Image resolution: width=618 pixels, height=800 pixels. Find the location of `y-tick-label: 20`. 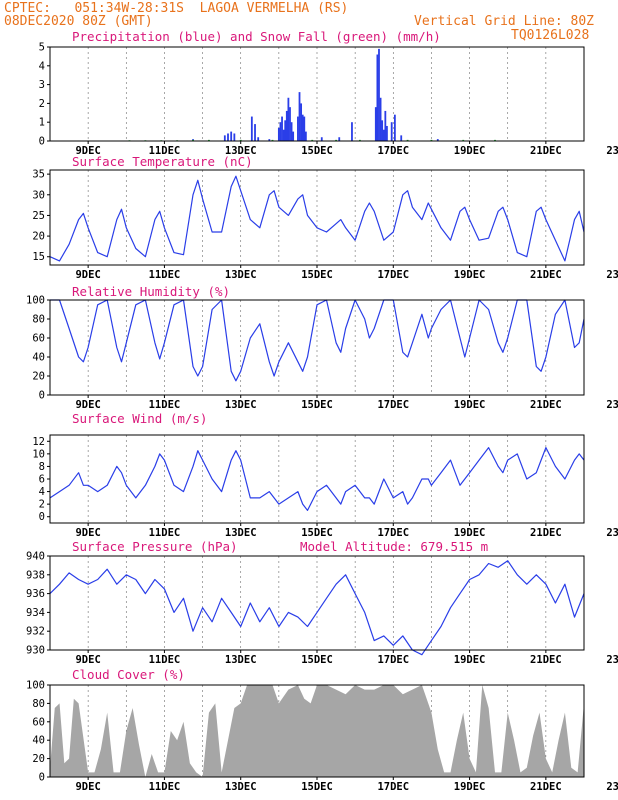

y-tick-label: 20 is located at coordinates (38, 759).